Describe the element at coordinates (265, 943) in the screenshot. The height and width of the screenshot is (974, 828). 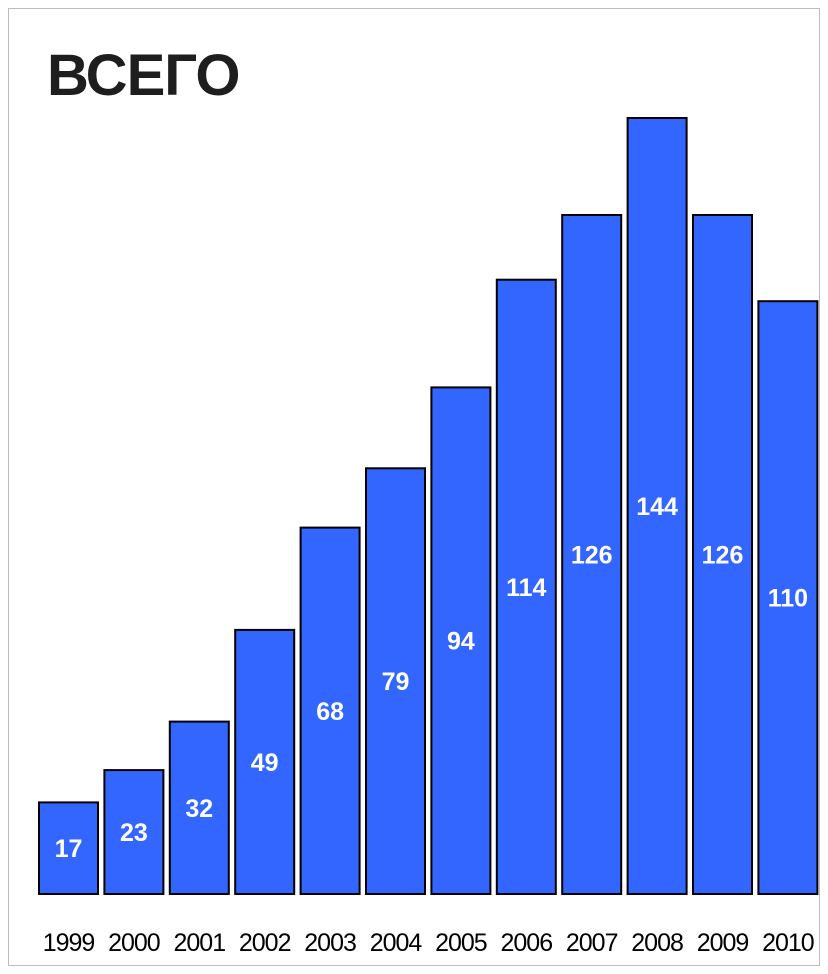
I see `x-tick-label-2002: 2002` at that location.